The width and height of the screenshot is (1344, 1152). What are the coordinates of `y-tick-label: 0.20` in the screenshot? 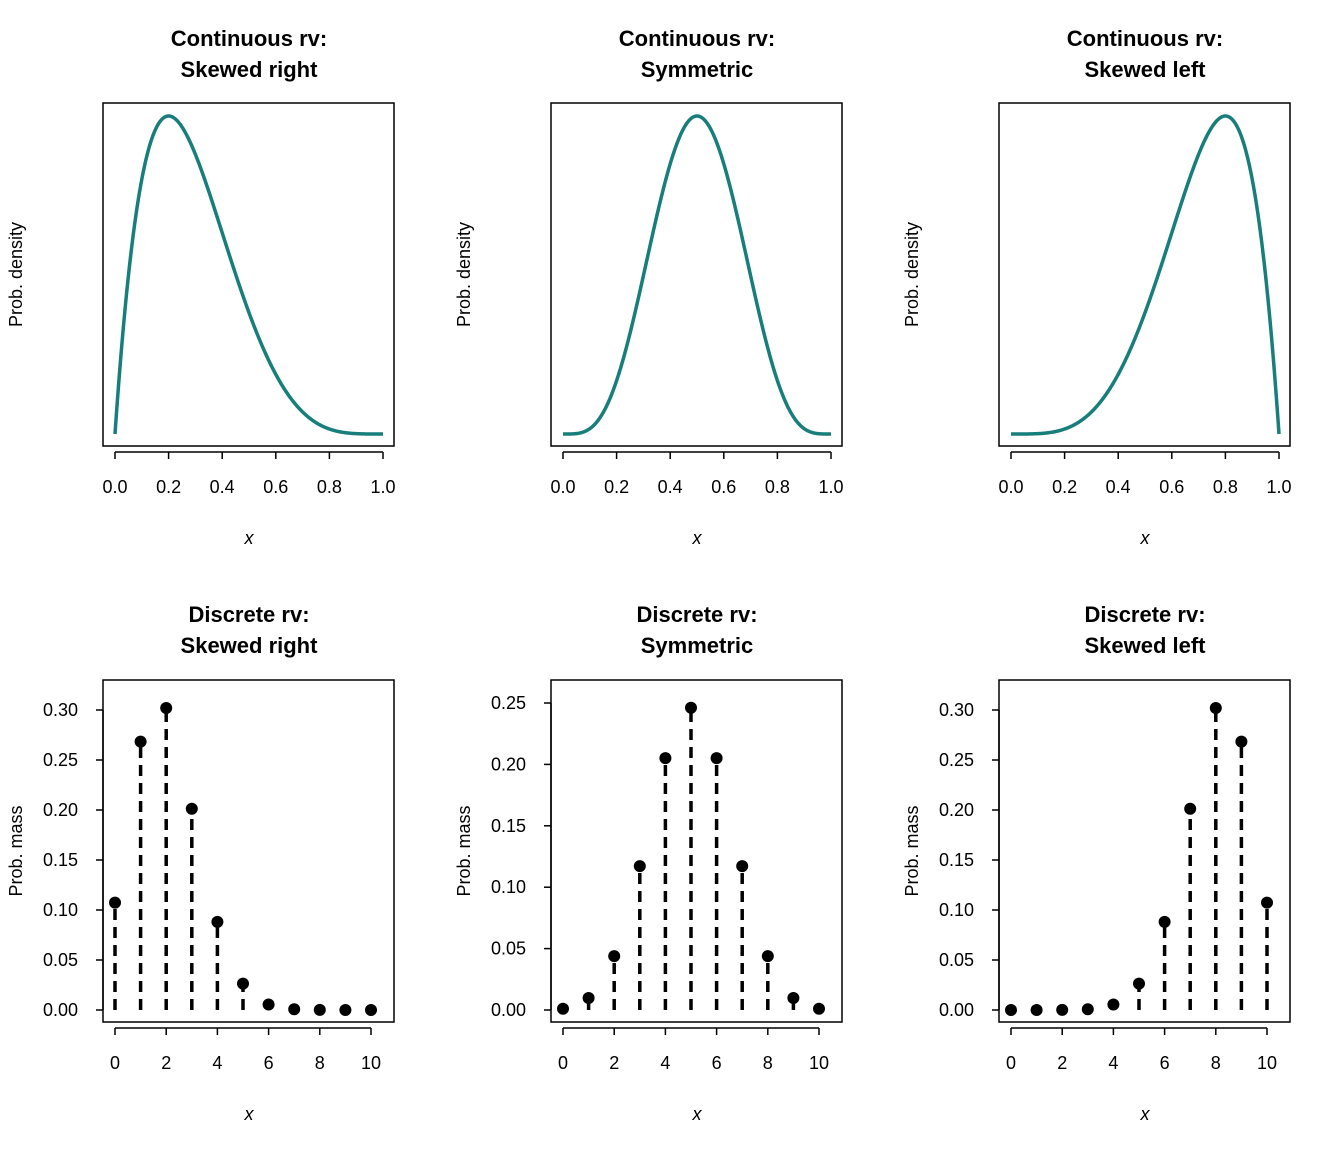 It's located at (60, 810).